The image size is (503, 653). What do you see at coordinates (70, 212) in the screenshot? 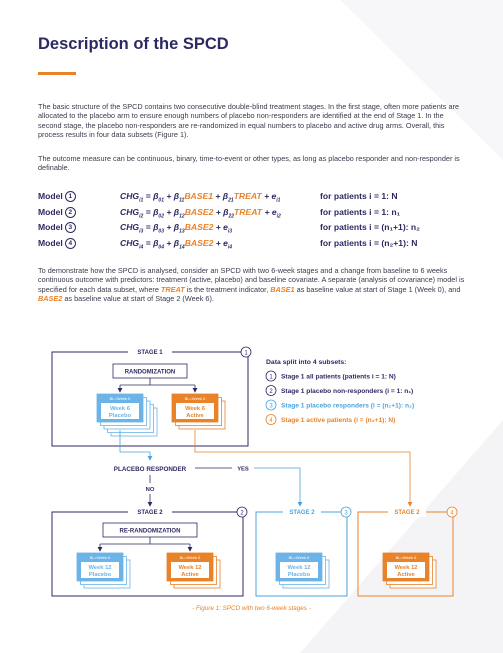
I see `model-number-icon: 2` at bounding box center [70, 212].